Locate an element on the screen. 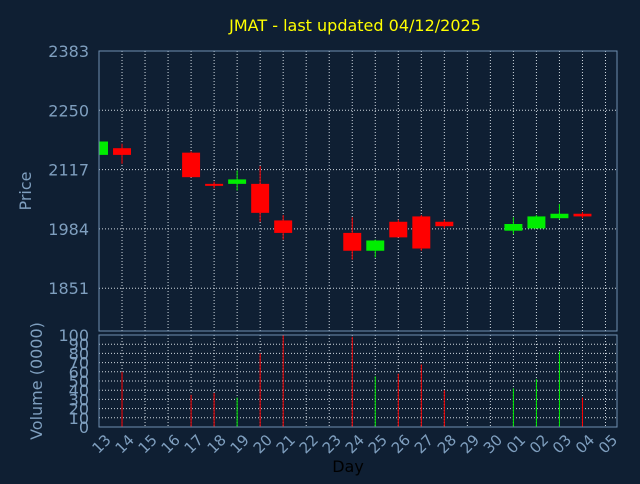  day-tick-label: 05 is located at coordinates (608, 444).